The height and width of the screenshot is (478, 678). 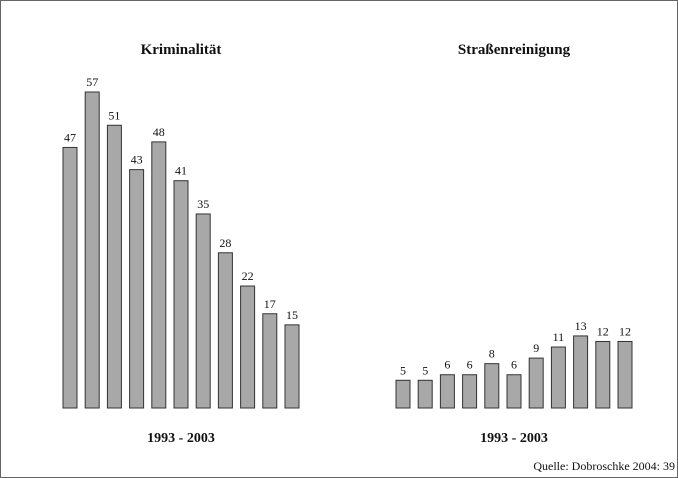 I want to click on data-label: 9, so click(x=536, y=348).